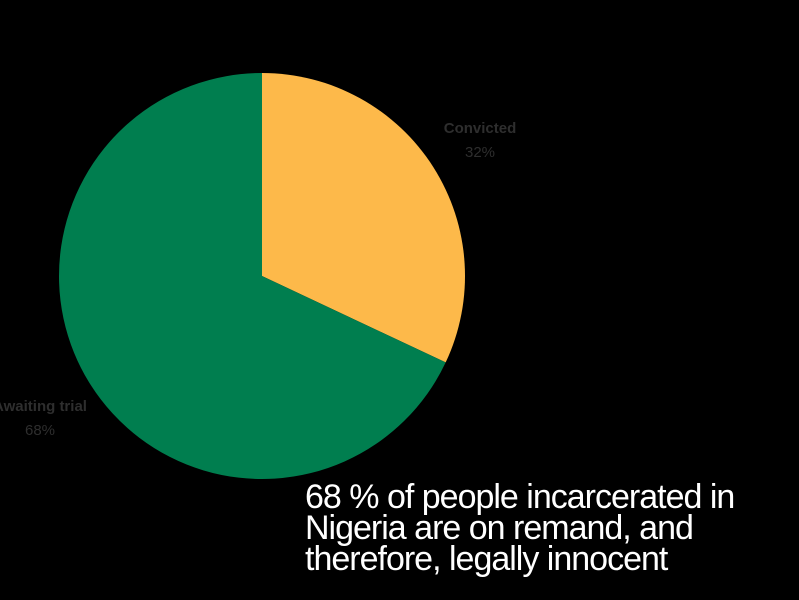 The width and height of the screenshot is (799, 600). I want to click on slice-percent-awaiting-trial: 68%, so click(40, 430).